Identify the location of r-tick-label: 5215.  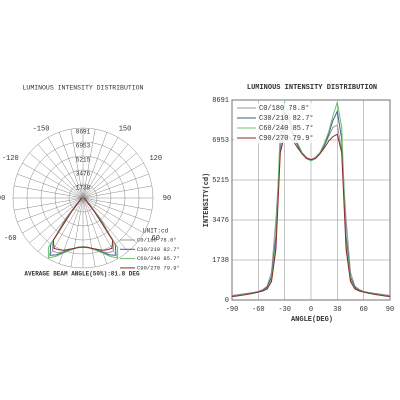
(83, 160).